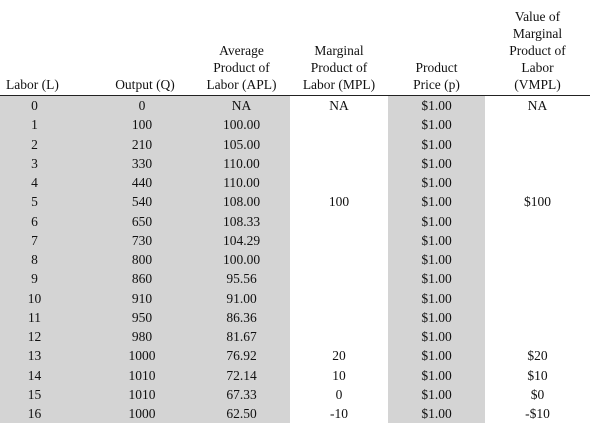 The width and height of the screenshot is (590, 423). Describe the element at coordinates (241, 336) in the screenshot. I see `cell-apl: 81.67` at that location.